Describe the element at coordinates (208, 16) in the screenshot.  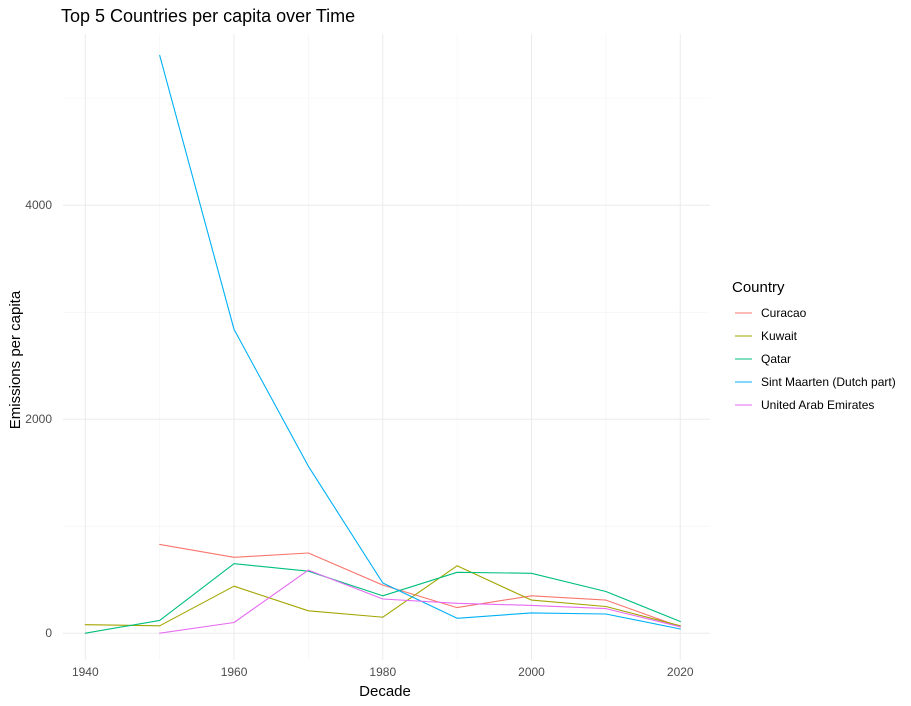
I see `chart-title: Top 5 Countries per capita over Time` at that location.